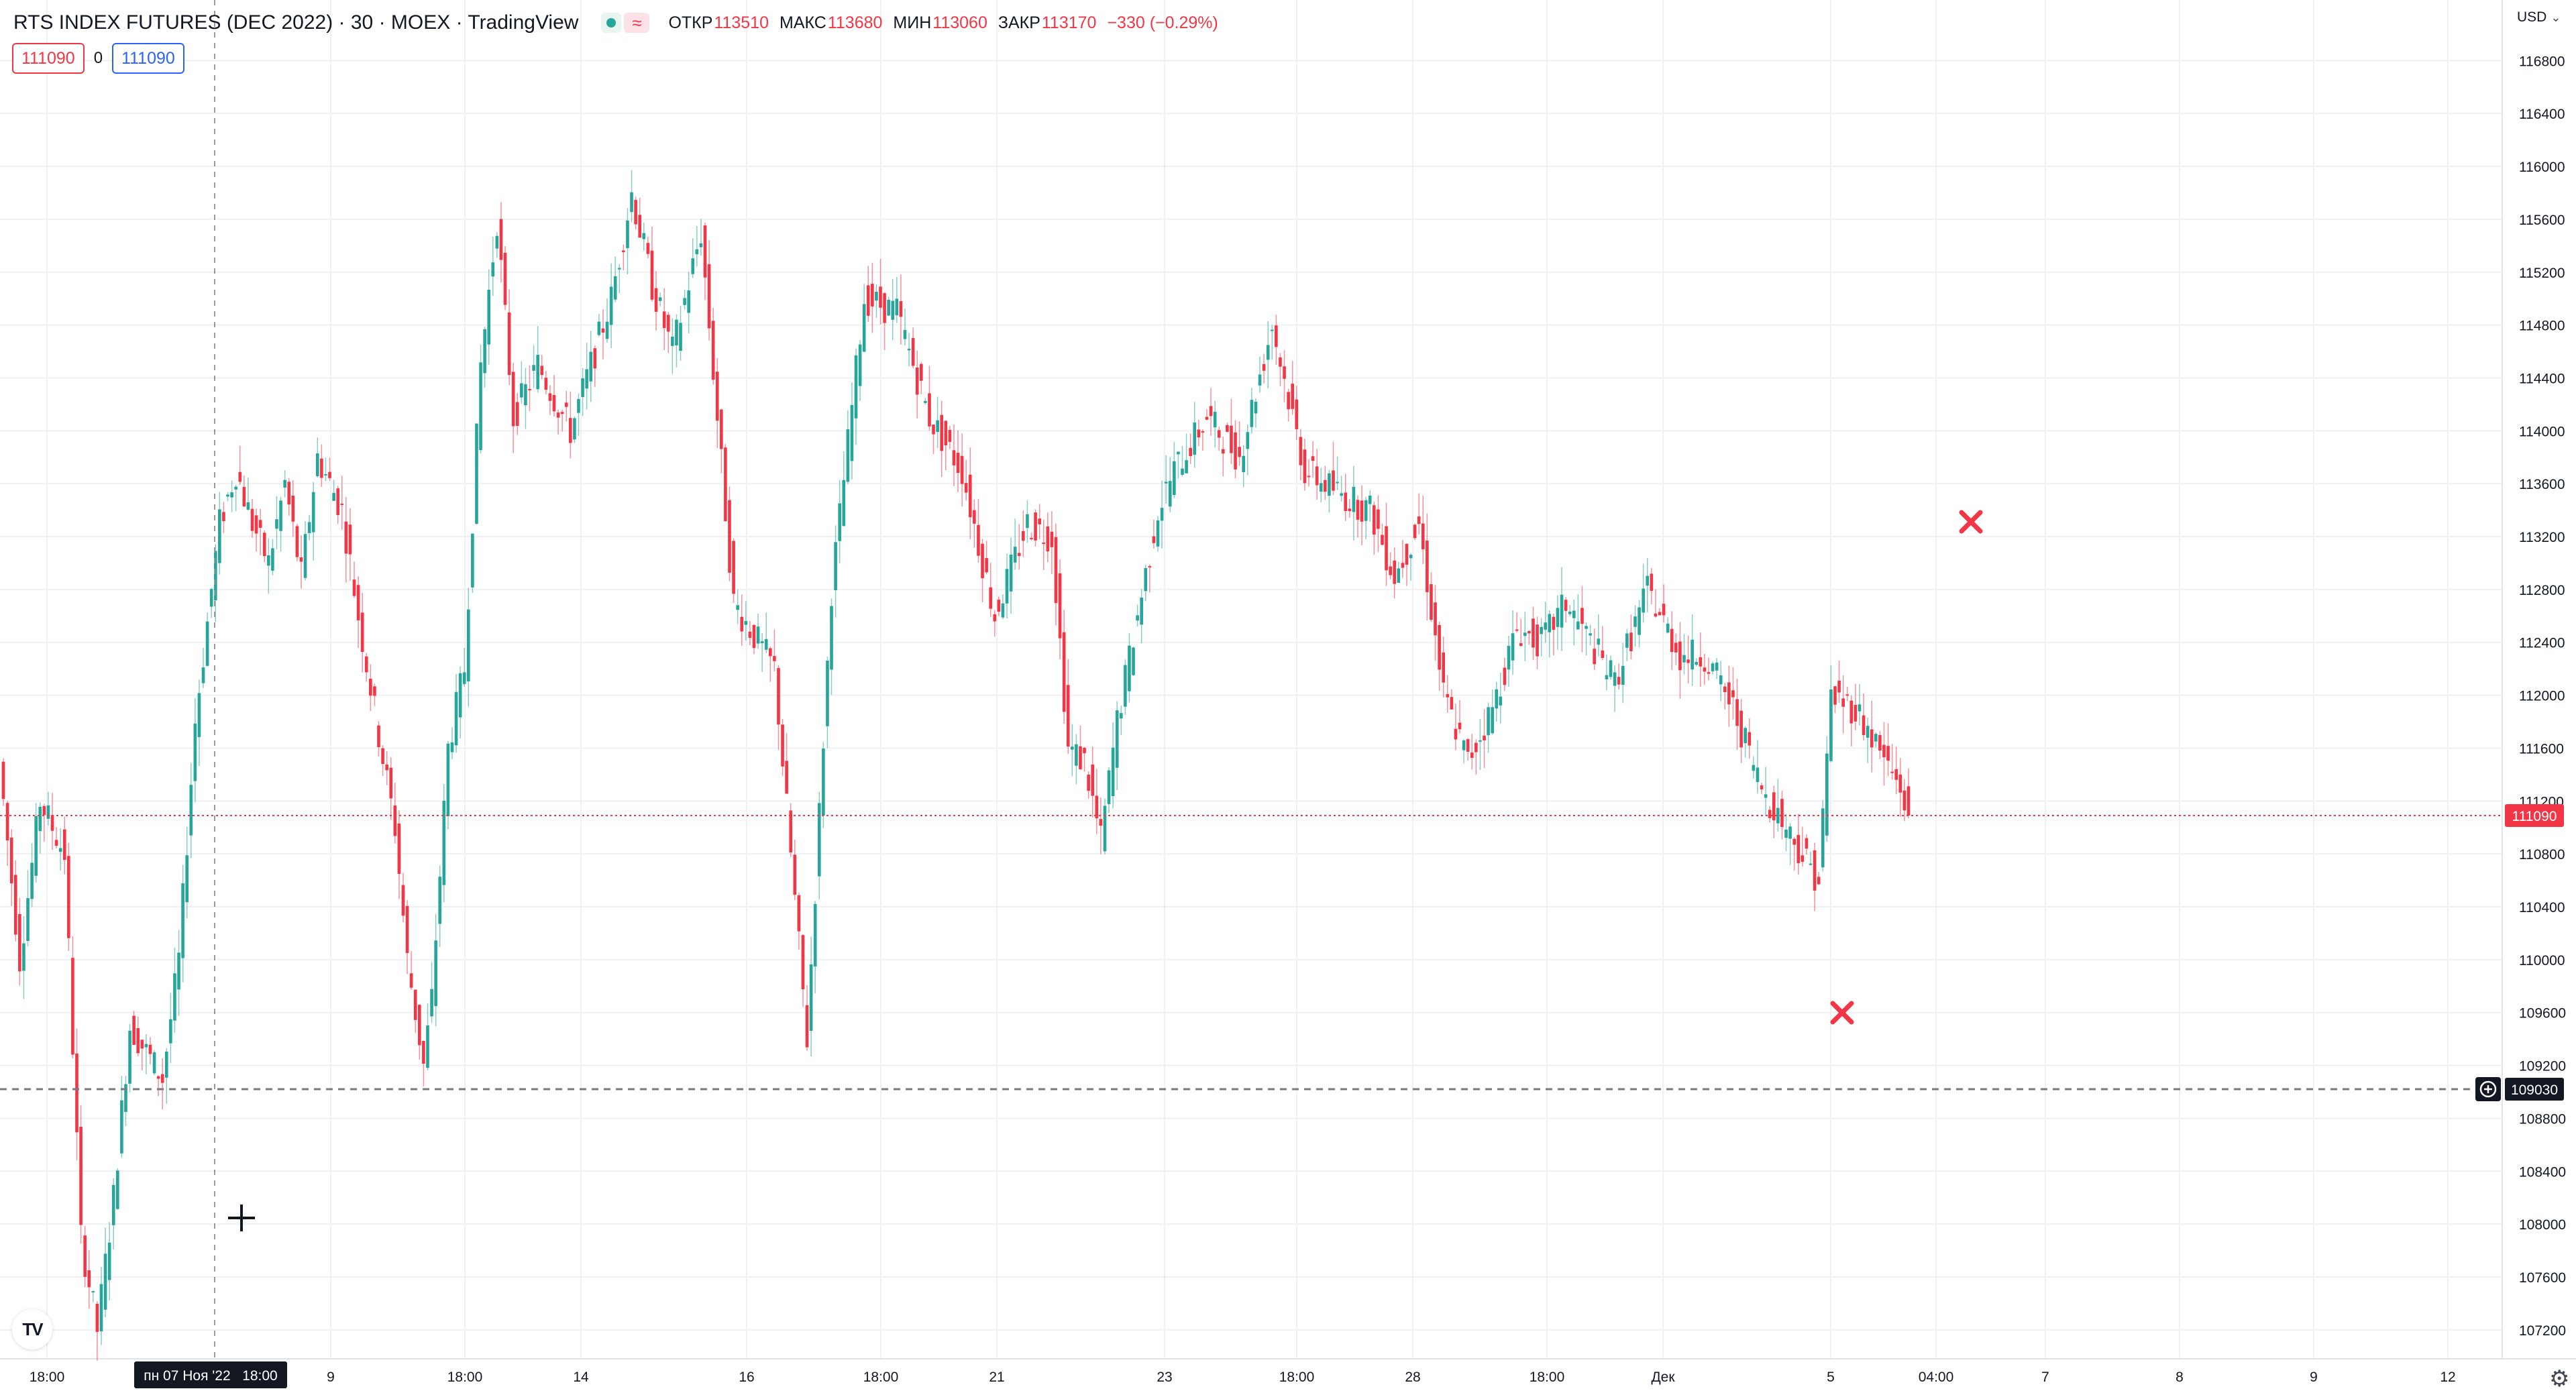 Image resolution: width=2576 pixels, height=1395 pixels. Describe the element at coordinates (2559, 1379) in the screenshot. I see `gear-icon: ⚙` at that location.